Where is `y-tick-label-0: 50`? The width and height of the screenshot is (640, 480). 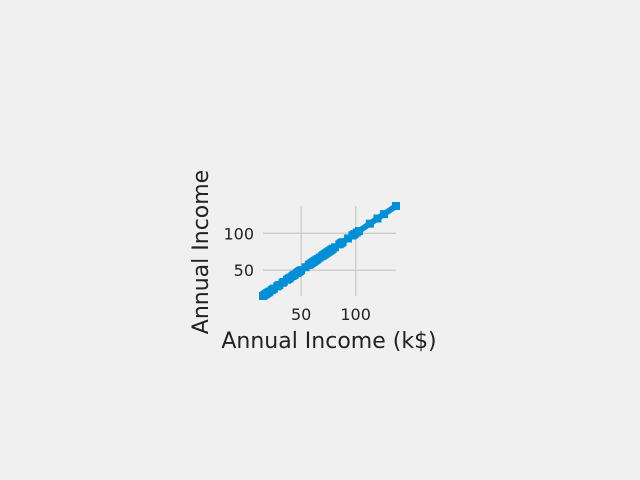
y-tick-label-0: 50 is located at coordinates (244, 270).